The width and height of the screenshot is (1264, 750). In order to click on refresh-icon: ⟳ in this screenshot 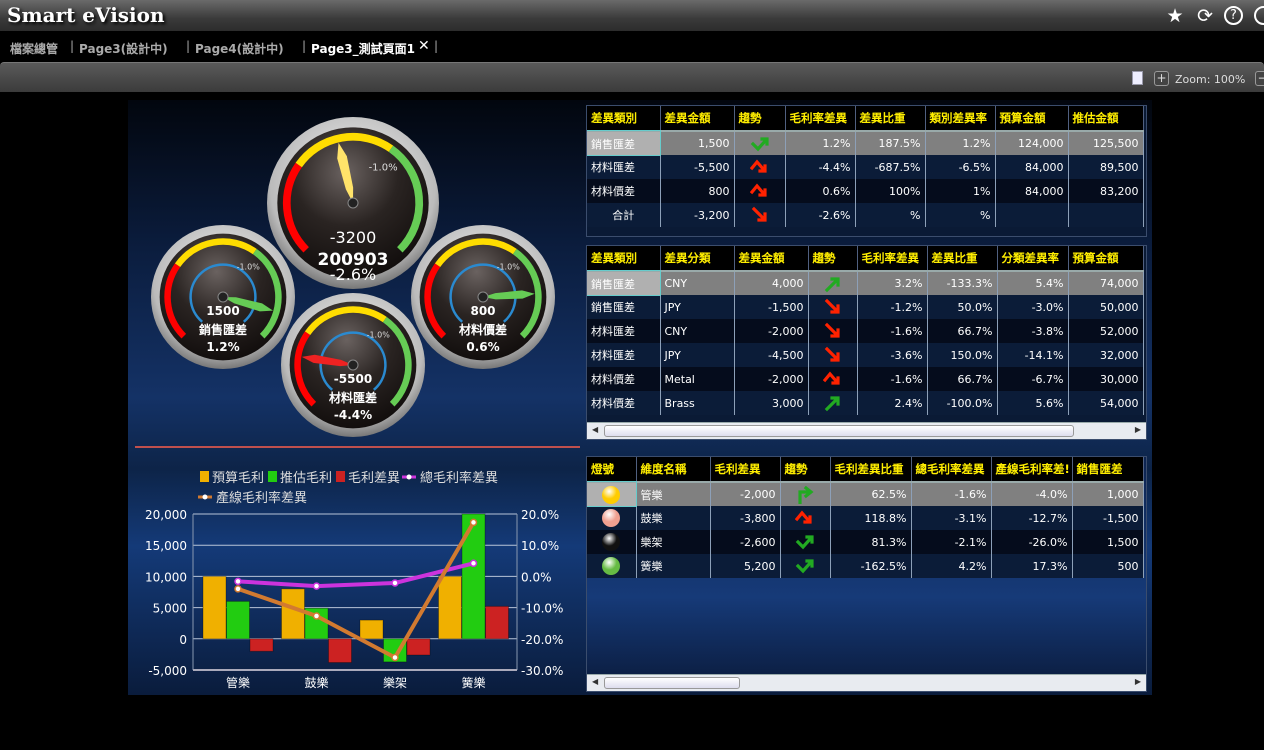, I will do `click(1205, 16)`.